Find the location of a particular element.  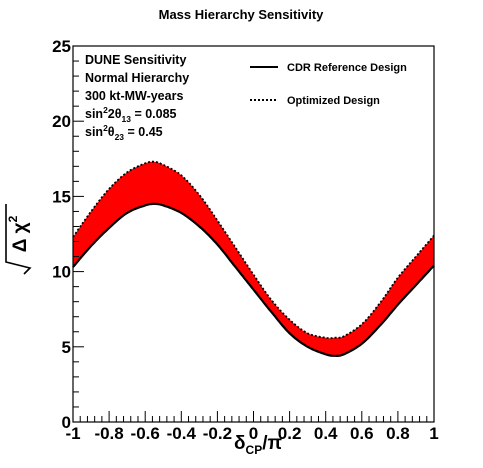

info-line: DUNE Sensitivity is located at coordinates (135, 60).